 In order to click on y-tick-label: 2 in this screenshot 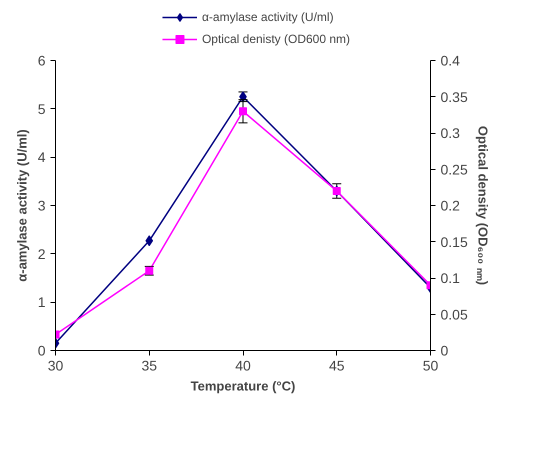, I will do `click(42, 254)`.